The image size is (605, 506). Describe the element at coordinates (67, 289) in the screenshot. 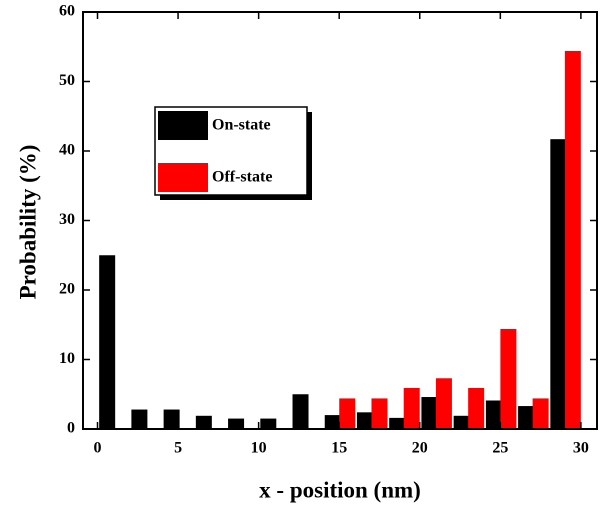

I see `y-tick-label: 20` at that location.